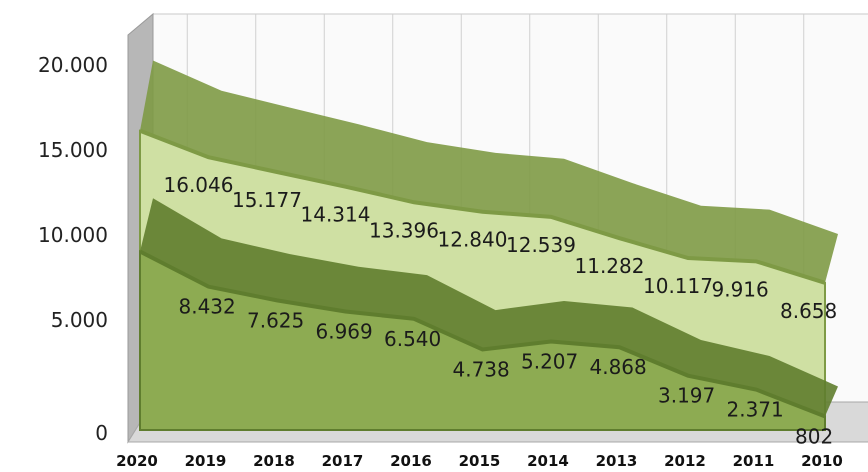  What do you see at coordinates (73, 249) in the screenshot?
I see `y-axis-tick-labels: 0 5.000 10.000 15.000 20.000` at bounding box center [73, 249].